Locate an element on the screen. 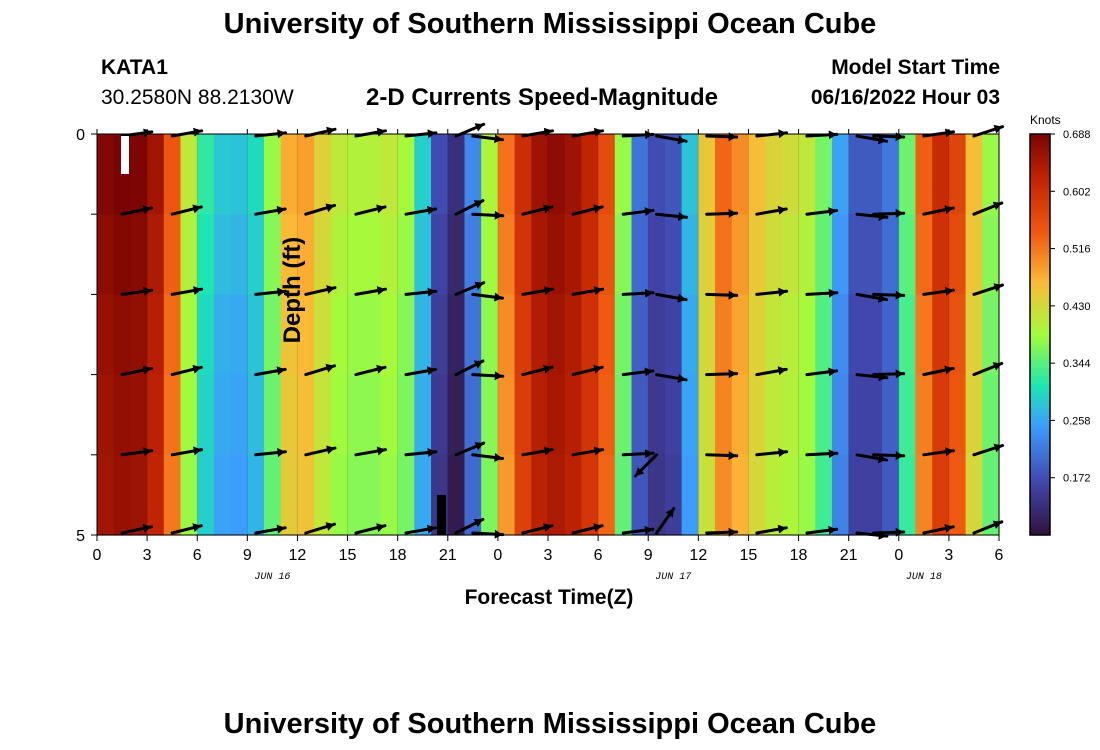 Image resolution: width=1100 pixels, height=750 pixels. x-tick-label: 3 is located at coordinates (948, 555).